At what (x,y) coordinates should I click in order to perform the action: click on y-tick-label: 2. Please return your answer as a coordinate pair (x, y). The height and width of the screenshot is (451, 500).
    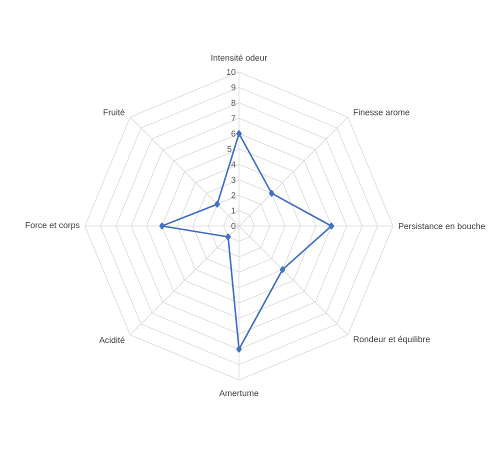
    Looking at the image, I should click on (233, 195).